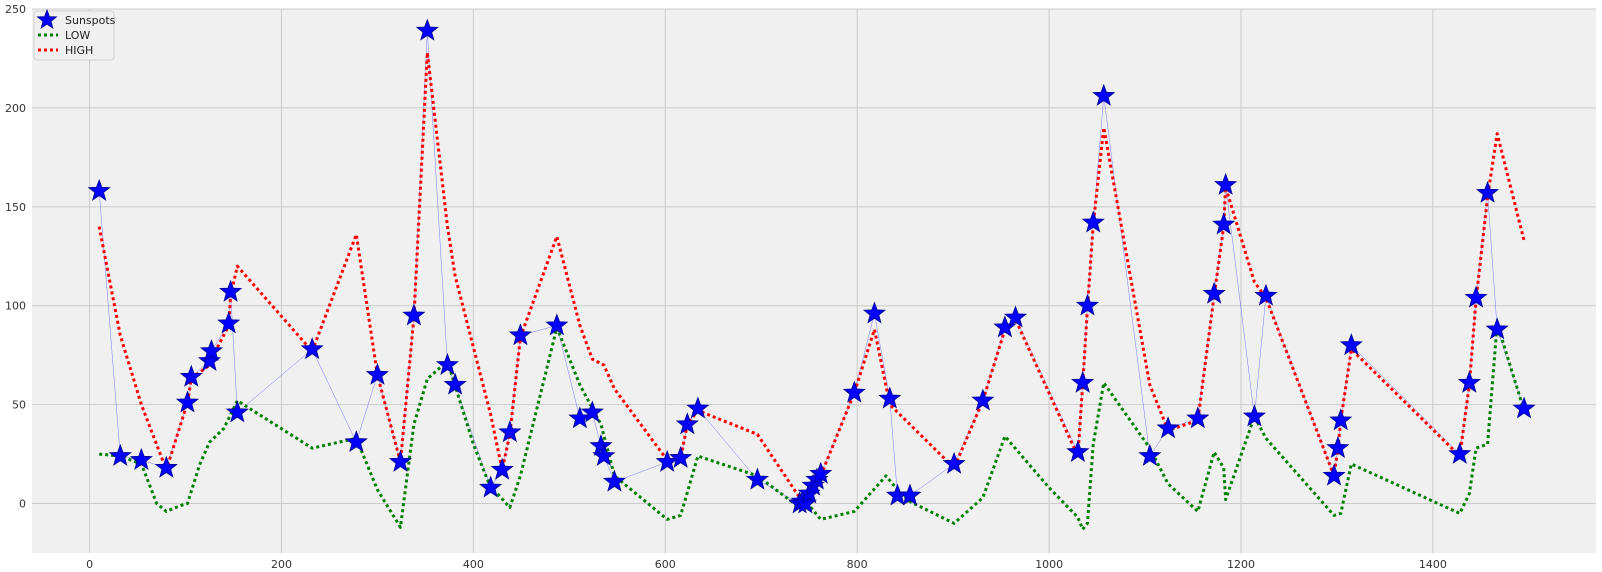  What do you see at coordinates (47, 19) in the screenshot?
I see `legend-sunspots-marker` at bounding box center [47, 19].